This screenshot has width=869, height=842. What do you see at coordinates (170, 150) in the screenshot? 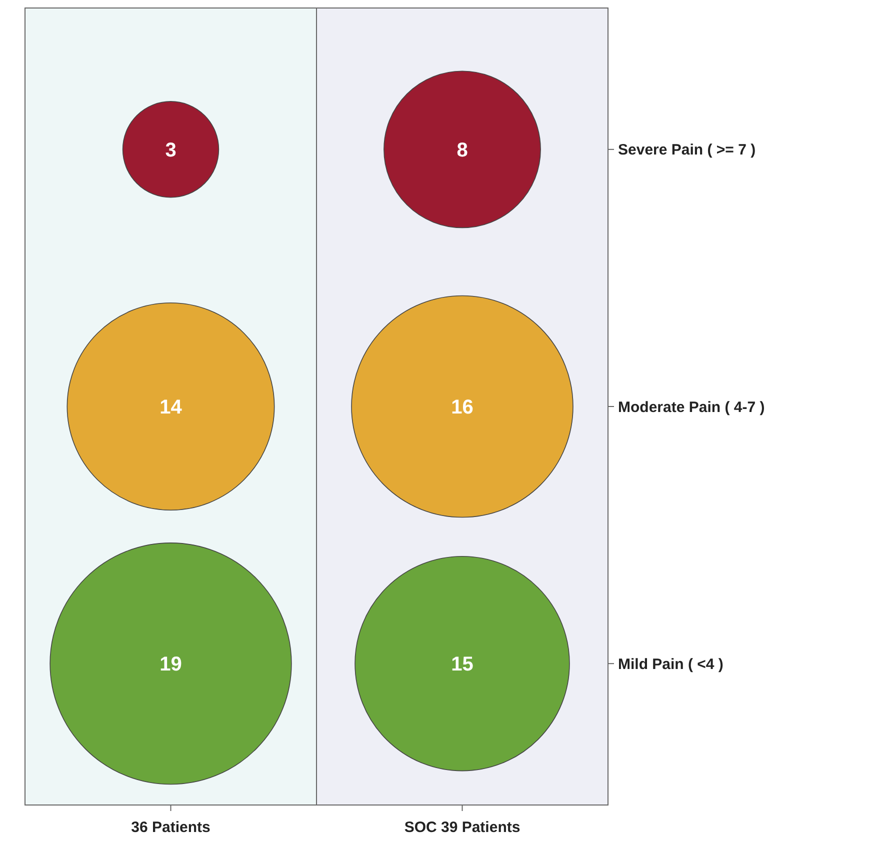
I see `data-label: 3` at bounding box center [170, 150].